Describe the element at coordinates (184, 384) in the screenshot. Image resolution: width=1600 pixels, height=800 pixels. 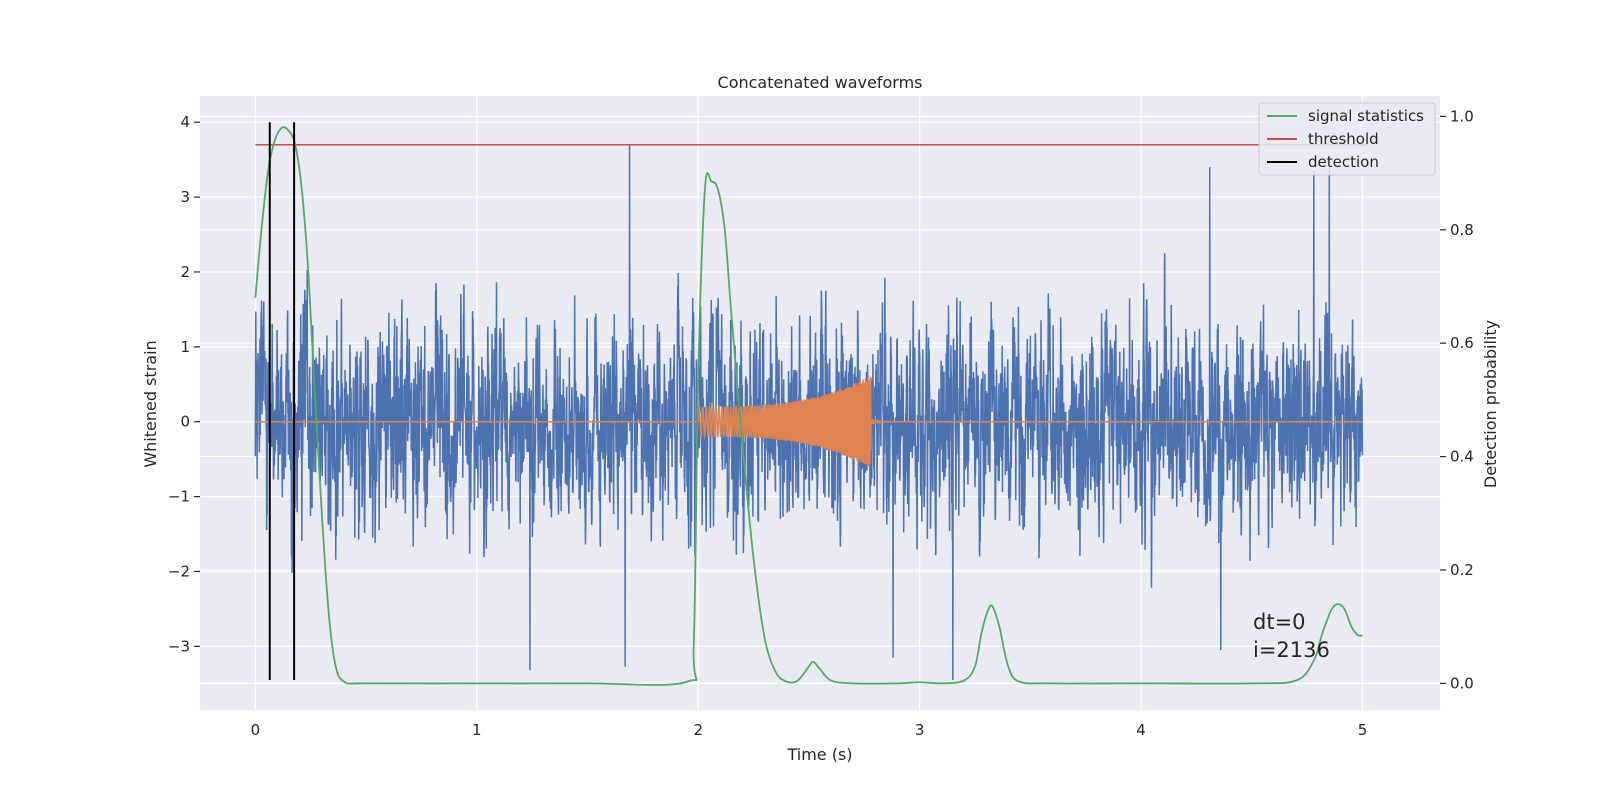
I see `y-axis-left: −3 −2 −1 0 1 2 3 4` at that location.